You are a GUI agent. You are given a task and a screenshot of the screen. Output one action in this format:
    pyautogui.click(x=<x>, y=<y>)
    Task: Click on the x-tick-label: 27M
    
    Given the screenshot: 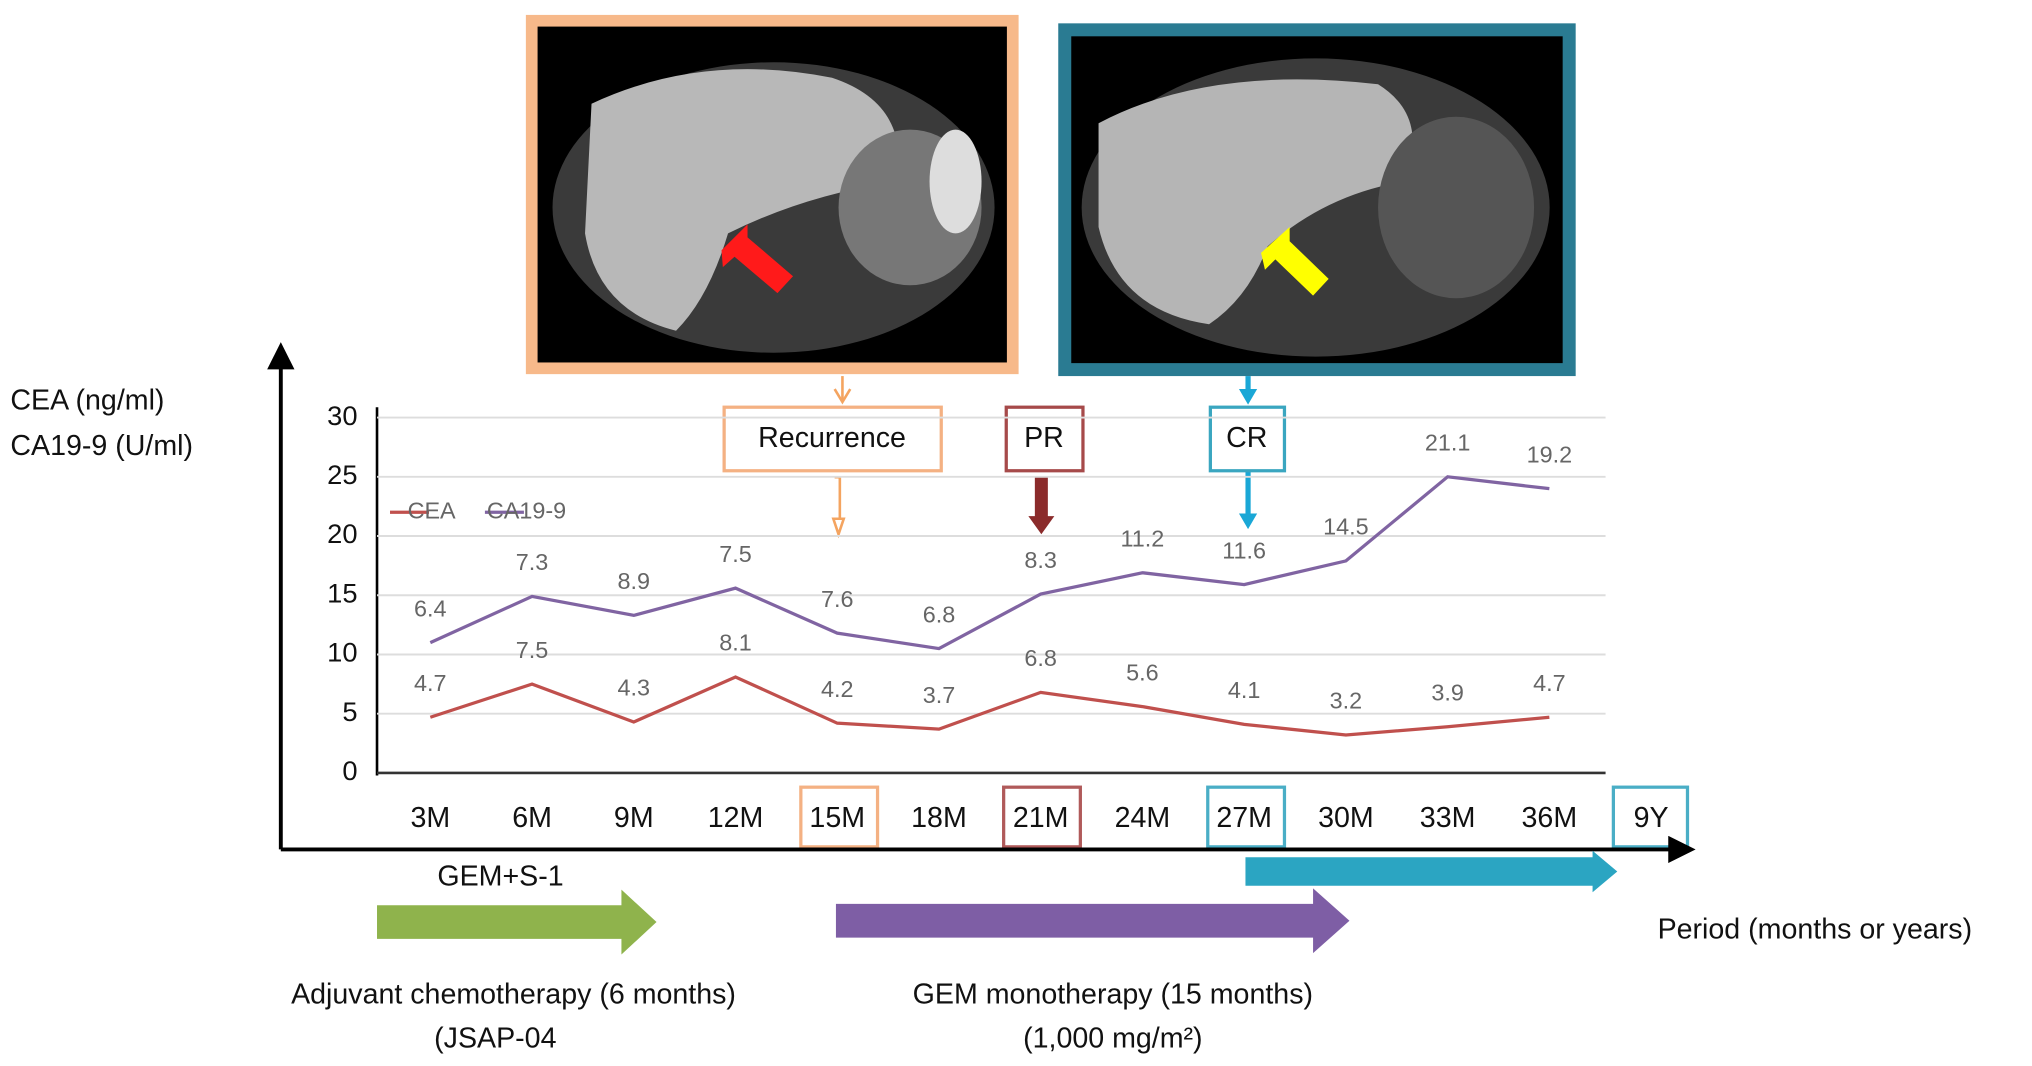 What is the action you would take?
    pyautogui.click(x=1244, y=818)
    